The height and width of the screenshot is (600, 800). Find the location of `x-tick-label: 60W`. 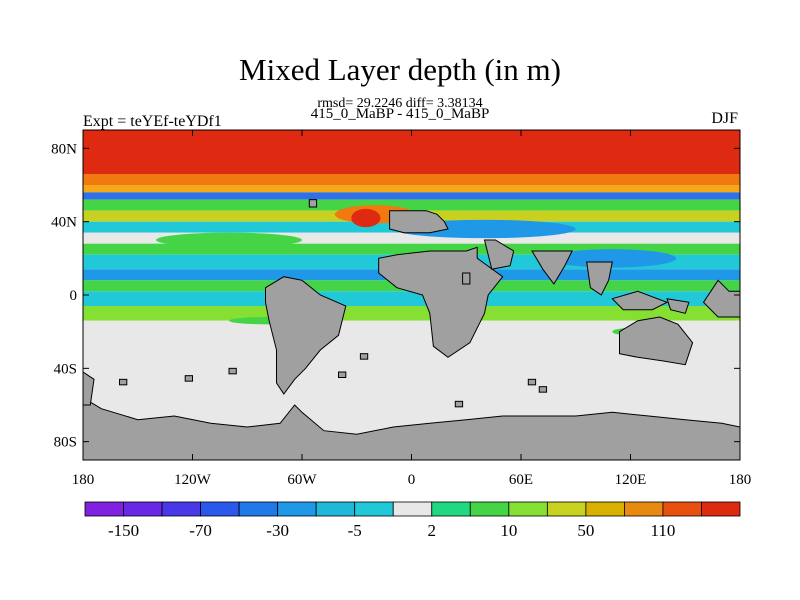

x-tick-label: 60W is located at coordinates (302, 480).